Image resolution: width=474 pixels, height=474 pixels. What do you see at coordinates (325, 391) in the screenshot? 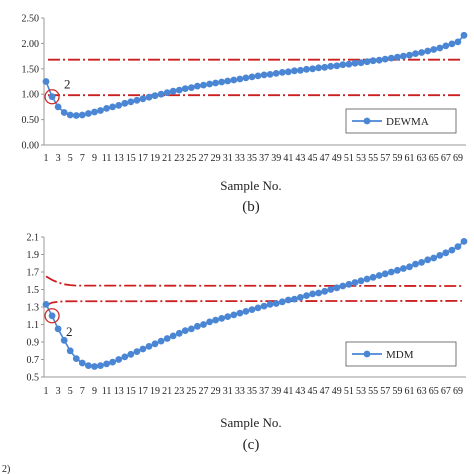
I see `x-tick-label: 47` at bounding box center [325, 391].